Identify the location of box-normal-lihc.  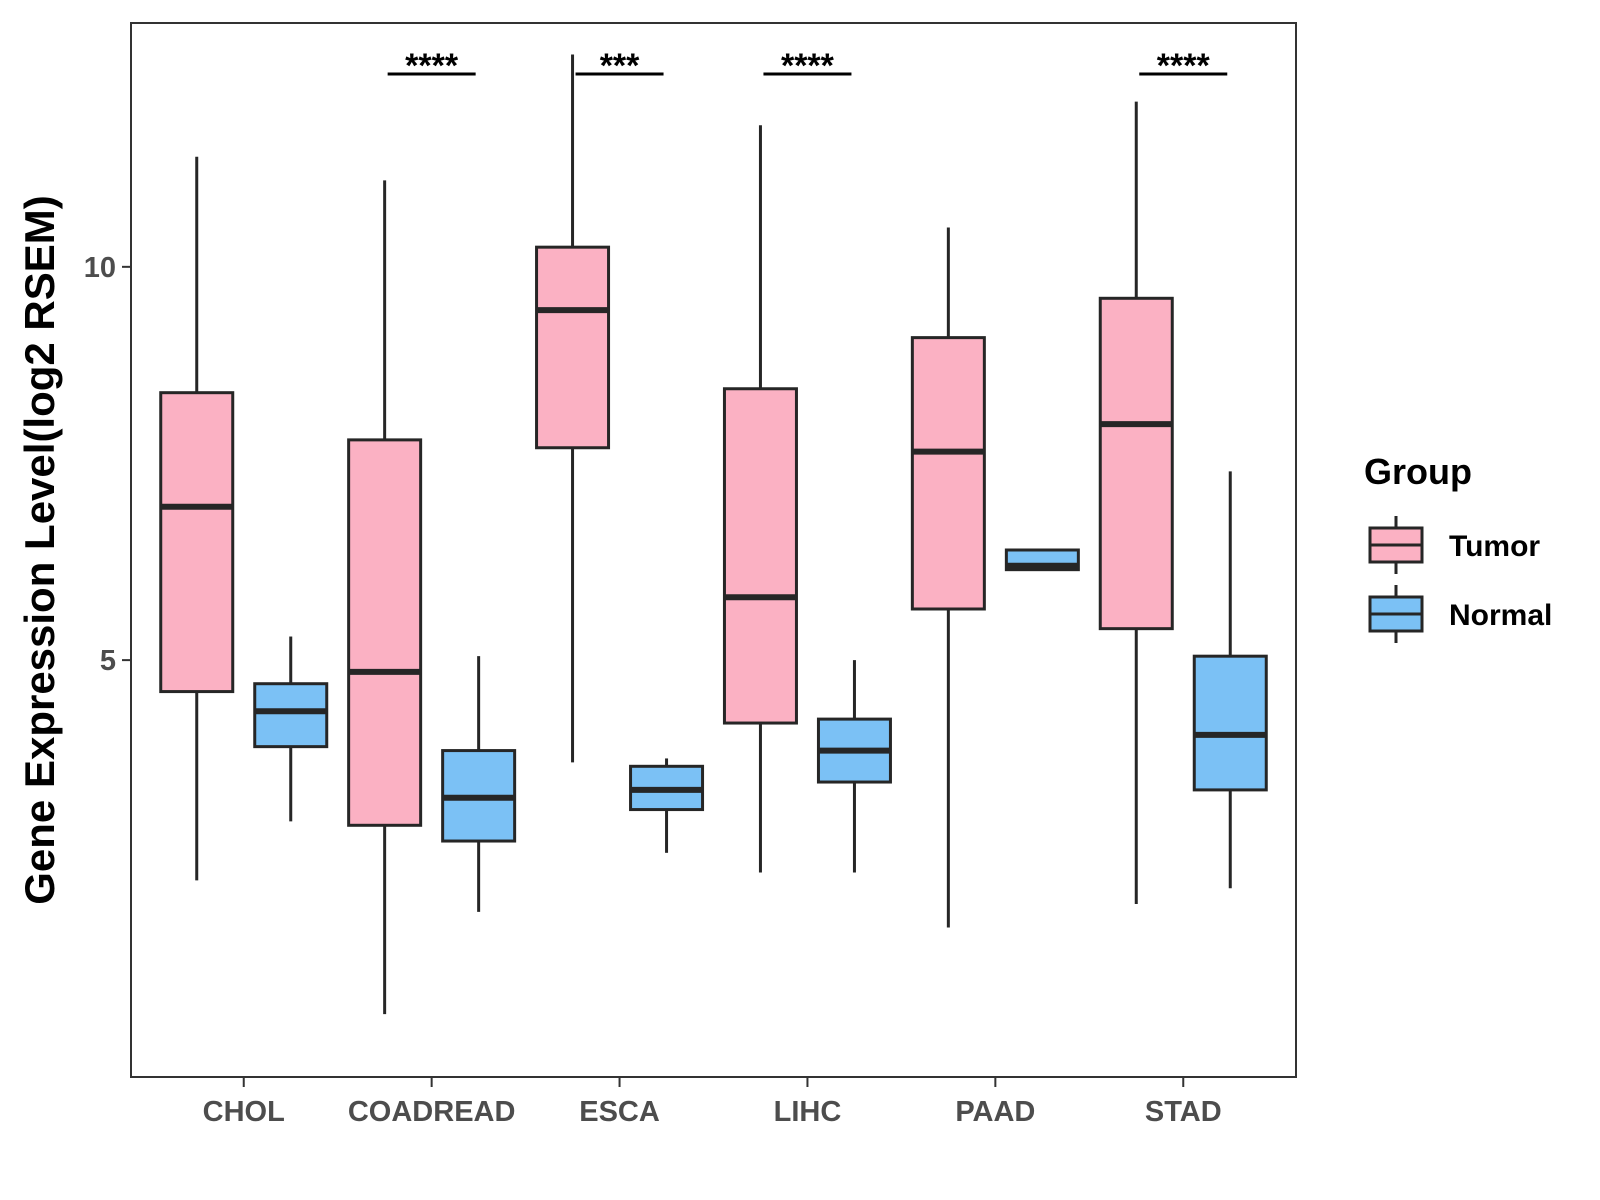
(854, 766).